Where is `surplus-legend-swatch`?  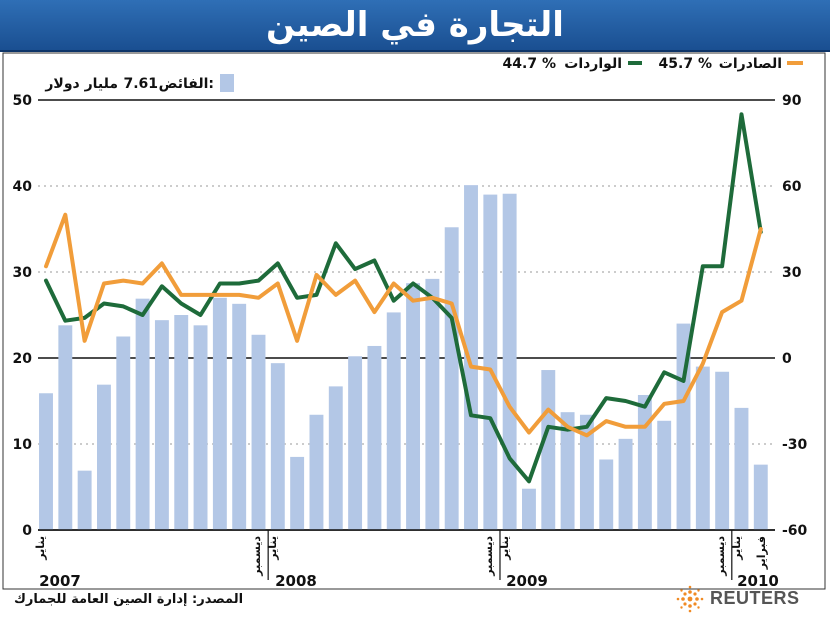
surplus-legend-swatch is located at coordinates (227, 83).